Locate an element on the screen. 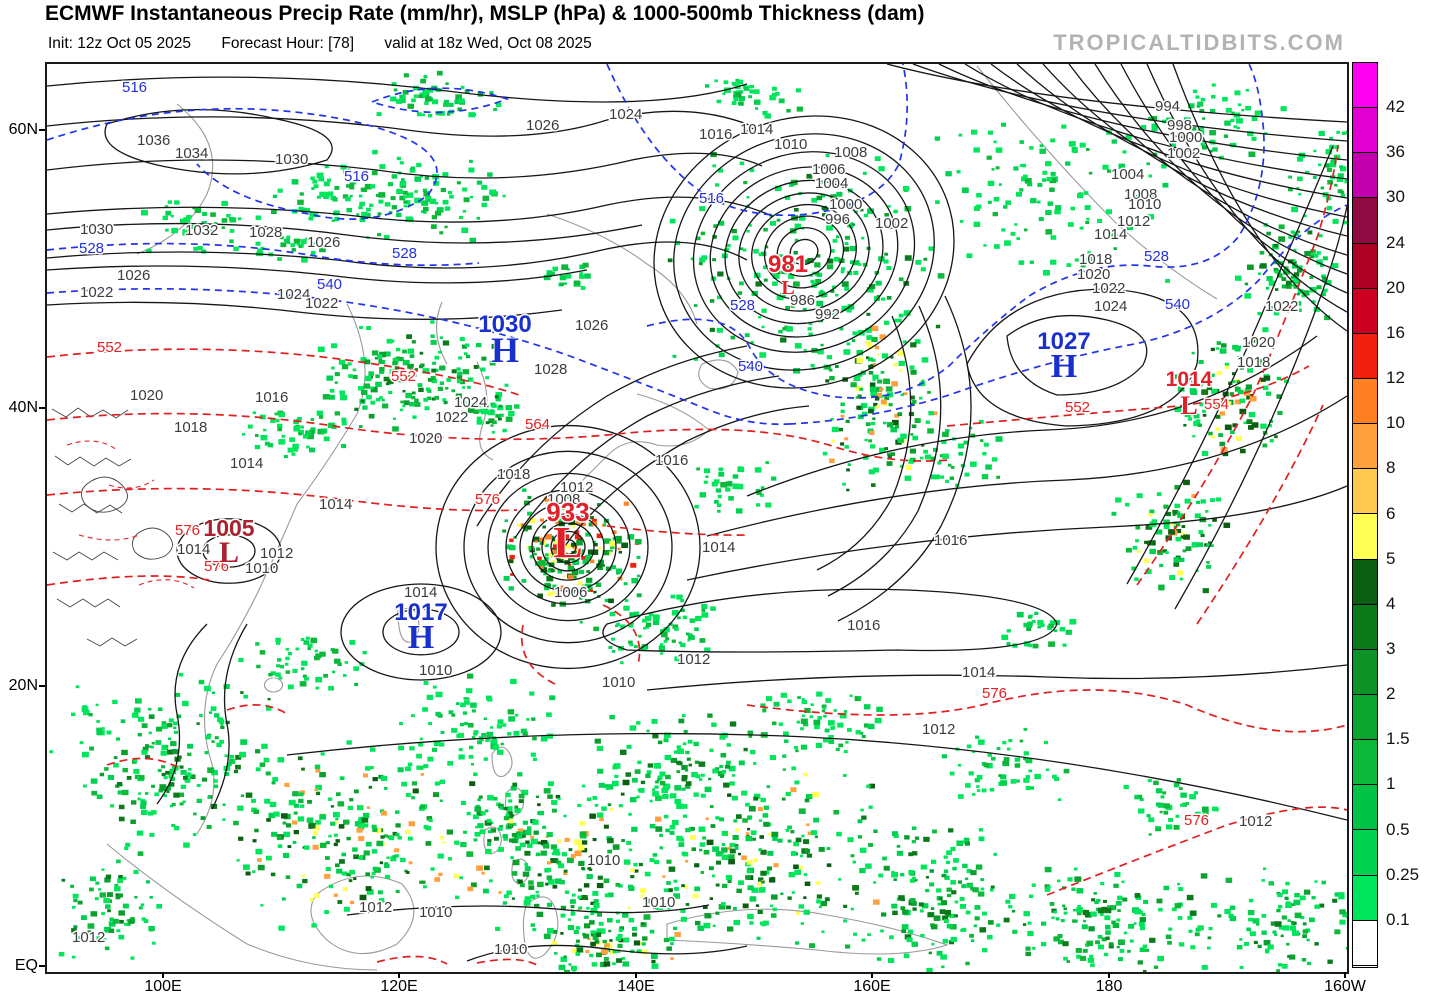 The height and width of the screenshot is (1003, 1429). contour-label: 1002 is located at coordinates (1183, 153).